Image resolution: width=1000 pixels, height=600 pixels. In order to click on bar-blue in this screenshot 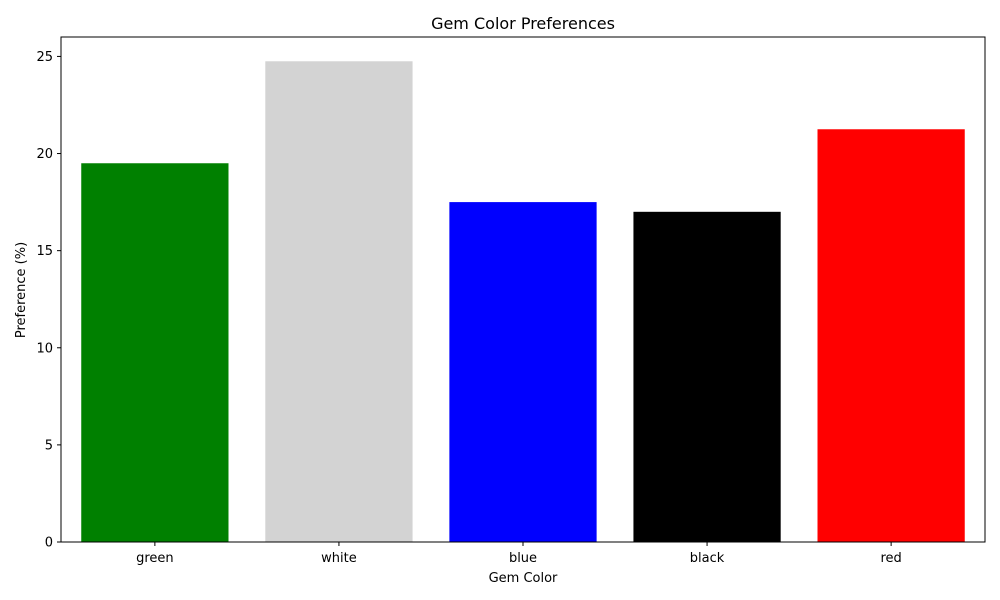, I will do `click(523, 372)`.